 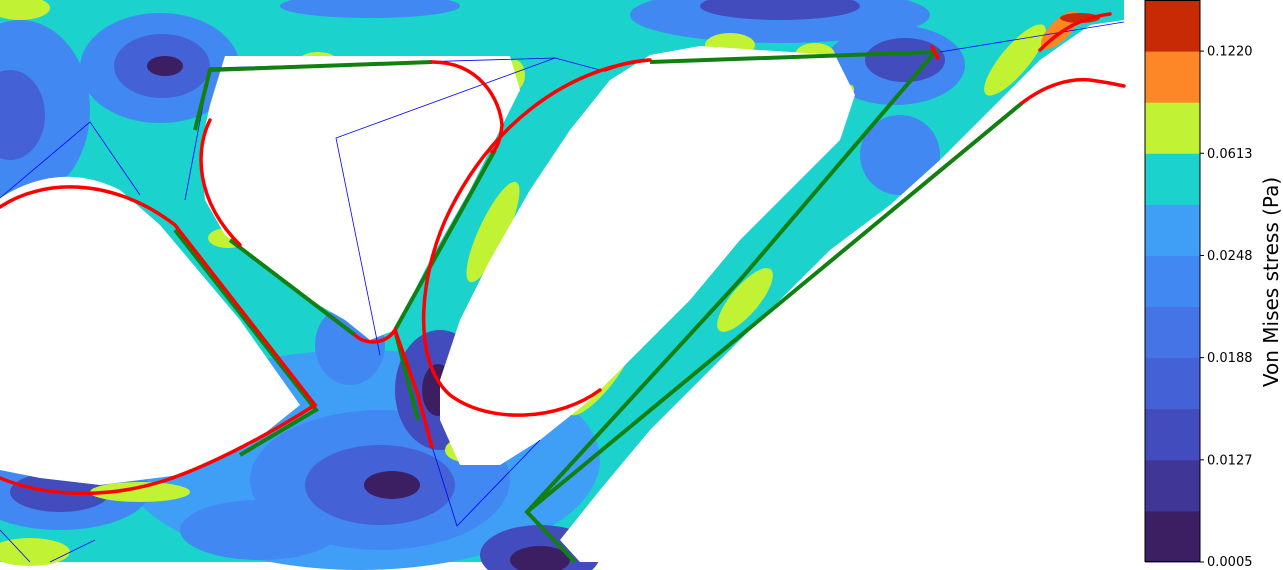 What do you see at coordinates (1230, 358) in the screenshot?
I see `colorbar-tick-label: 0.0188` at bounding box center [1230, 358].